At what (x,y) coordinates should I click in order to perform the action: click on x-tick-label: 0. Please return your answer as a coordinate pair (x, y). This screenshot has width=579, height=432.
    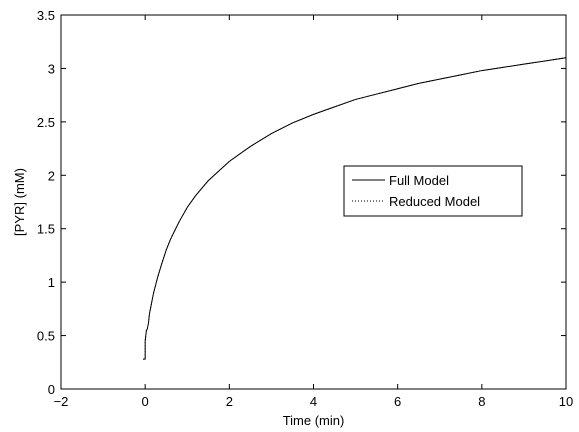
    Looking at the image, I should click on (145, 401).